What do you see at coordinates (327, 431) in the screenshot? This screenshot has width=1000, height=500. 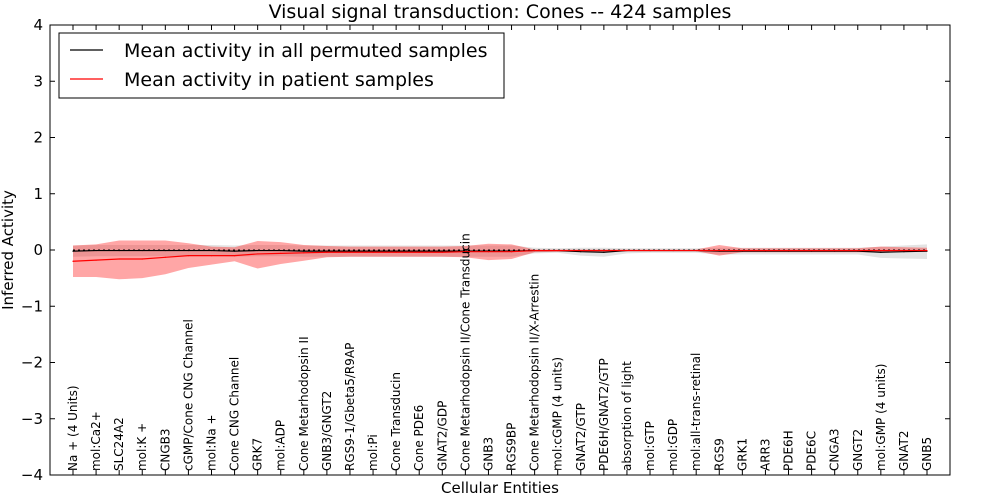 I see `x-tick-label: GNB3/GNGT2` at bounding box center [327, 431].